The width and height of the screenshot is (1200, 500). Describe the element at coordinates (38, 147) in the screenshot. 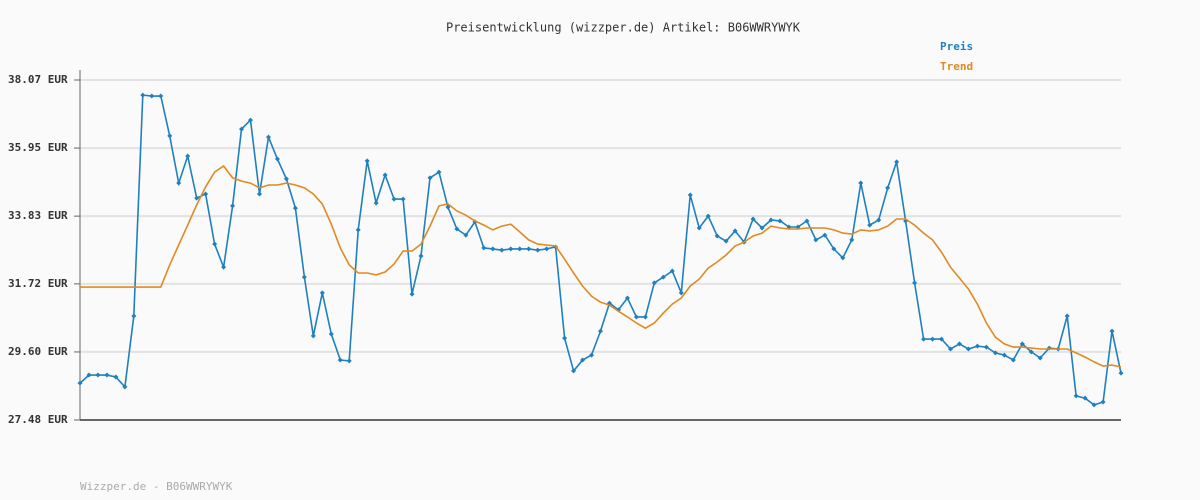

I see `y-tick-label: 35.95 EUR` at that location.